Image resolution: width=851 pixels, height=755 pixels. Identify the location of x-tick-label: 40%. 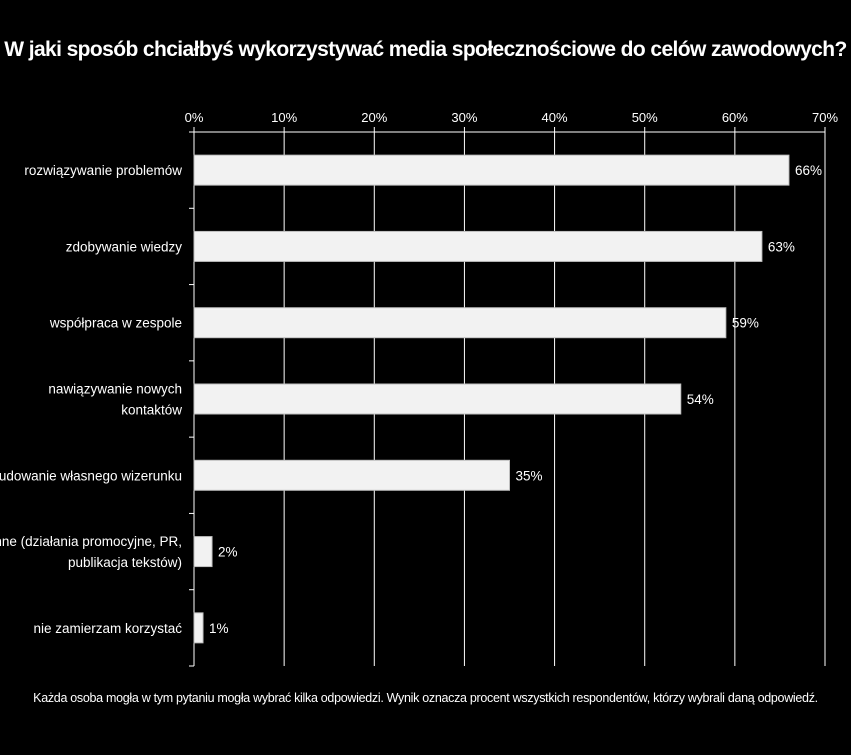
(555, 117).